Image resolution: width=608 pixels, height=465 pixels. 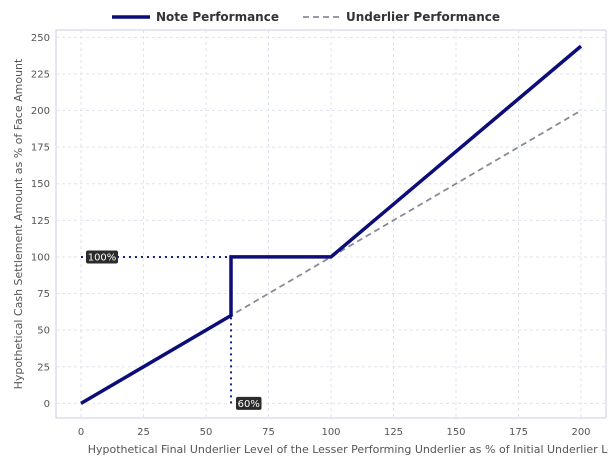 What do you see at coordinates (40, 148) in the screenshot?
I see `y-tick-label: 175` at bounding box center [40, 148].